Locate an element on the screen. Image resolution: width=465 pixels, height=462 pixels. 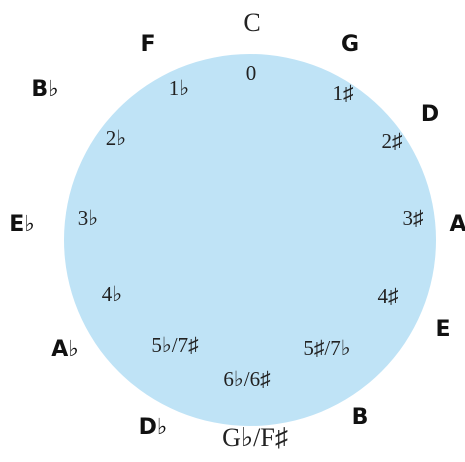
key-label: A is located at coordinates (457, 224).